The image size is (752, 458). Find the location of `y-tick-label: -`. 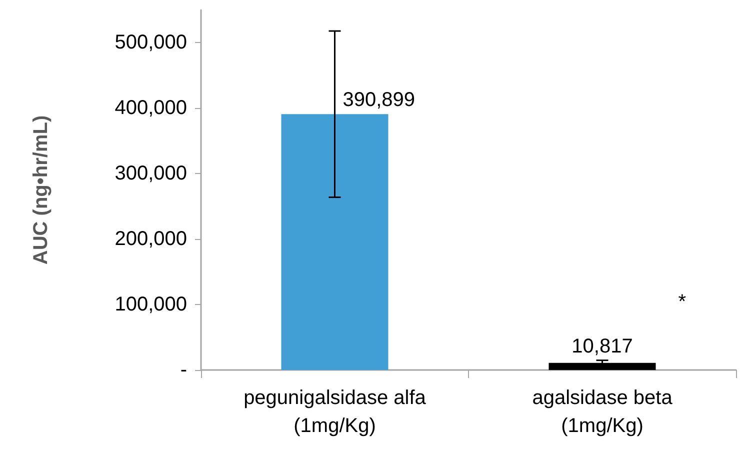

y-tick-label: - is located at coordinates (183, 370).